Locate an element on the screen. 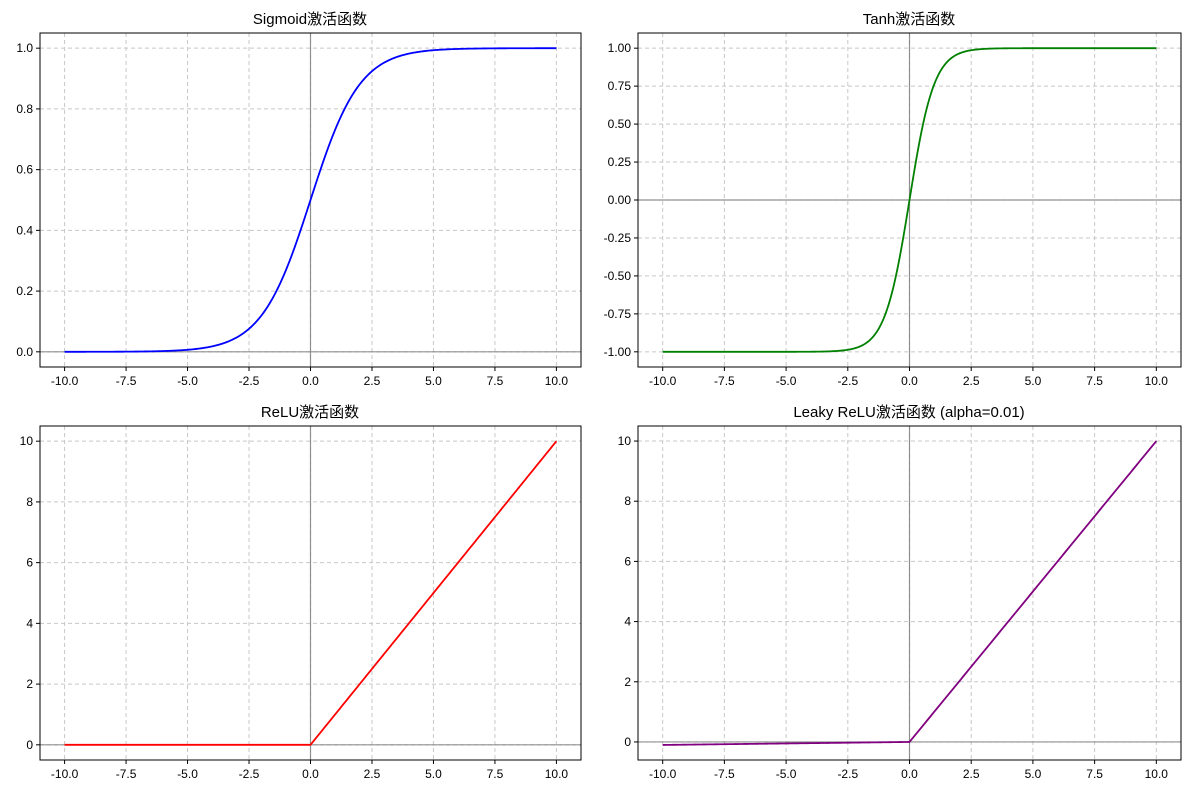 Image resolution: width=1189 pixels, height=790 pixels. y-tick-label: 0.0 is located at coordinates (24, 352).